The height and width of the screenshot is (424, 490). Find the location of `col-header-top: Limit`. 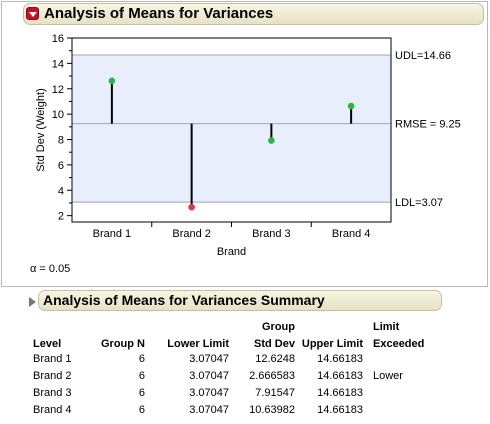

col-header-top: Limit is located at coordinates (386, 327).